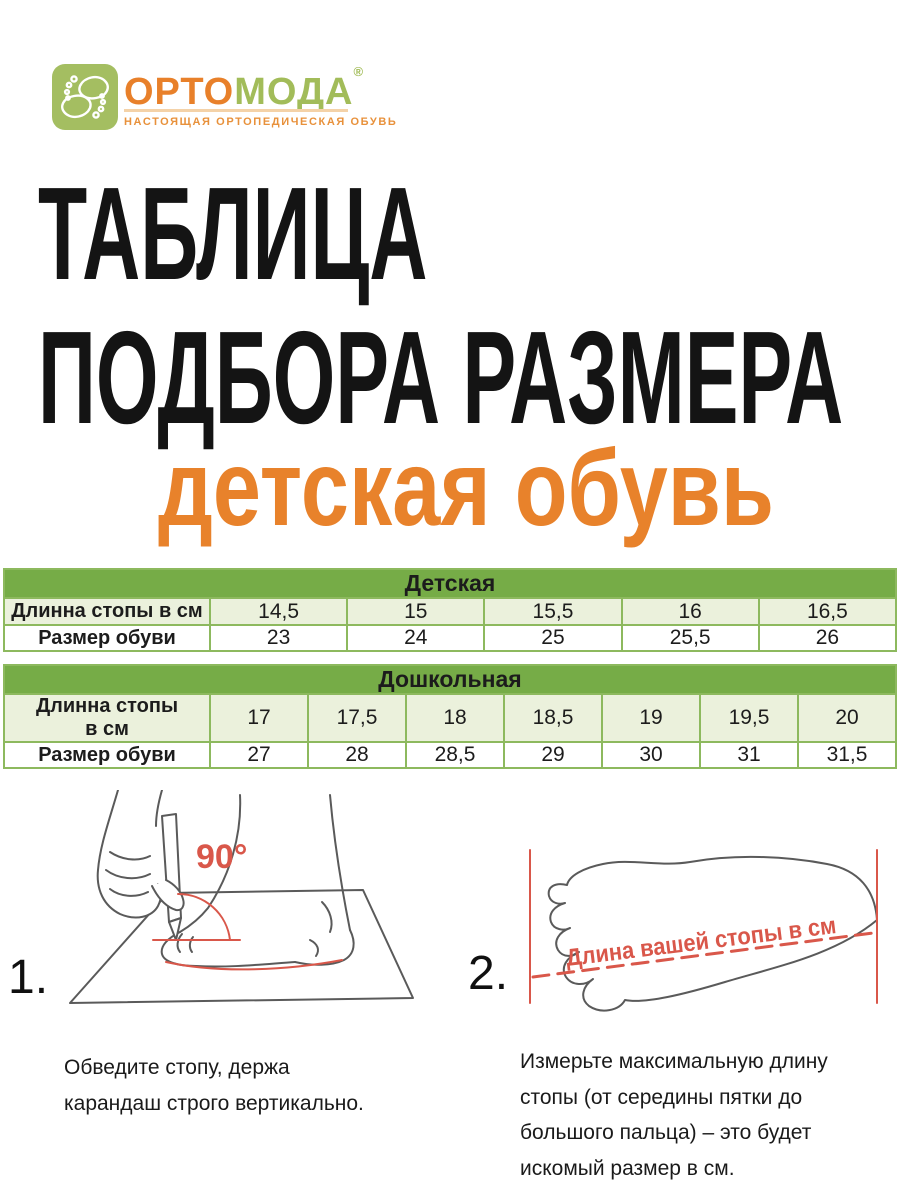 The height and width of the screenshot is (1200, 900). I want to click on shoe-size-cell: 30, so click(651, 755).